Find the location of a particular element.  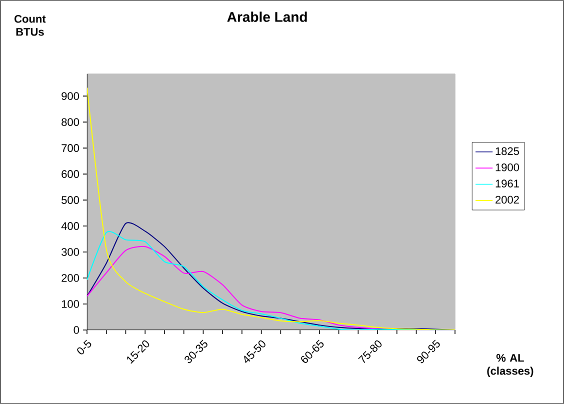

y-tick-label: 100 is located at coordinates (71, 304).